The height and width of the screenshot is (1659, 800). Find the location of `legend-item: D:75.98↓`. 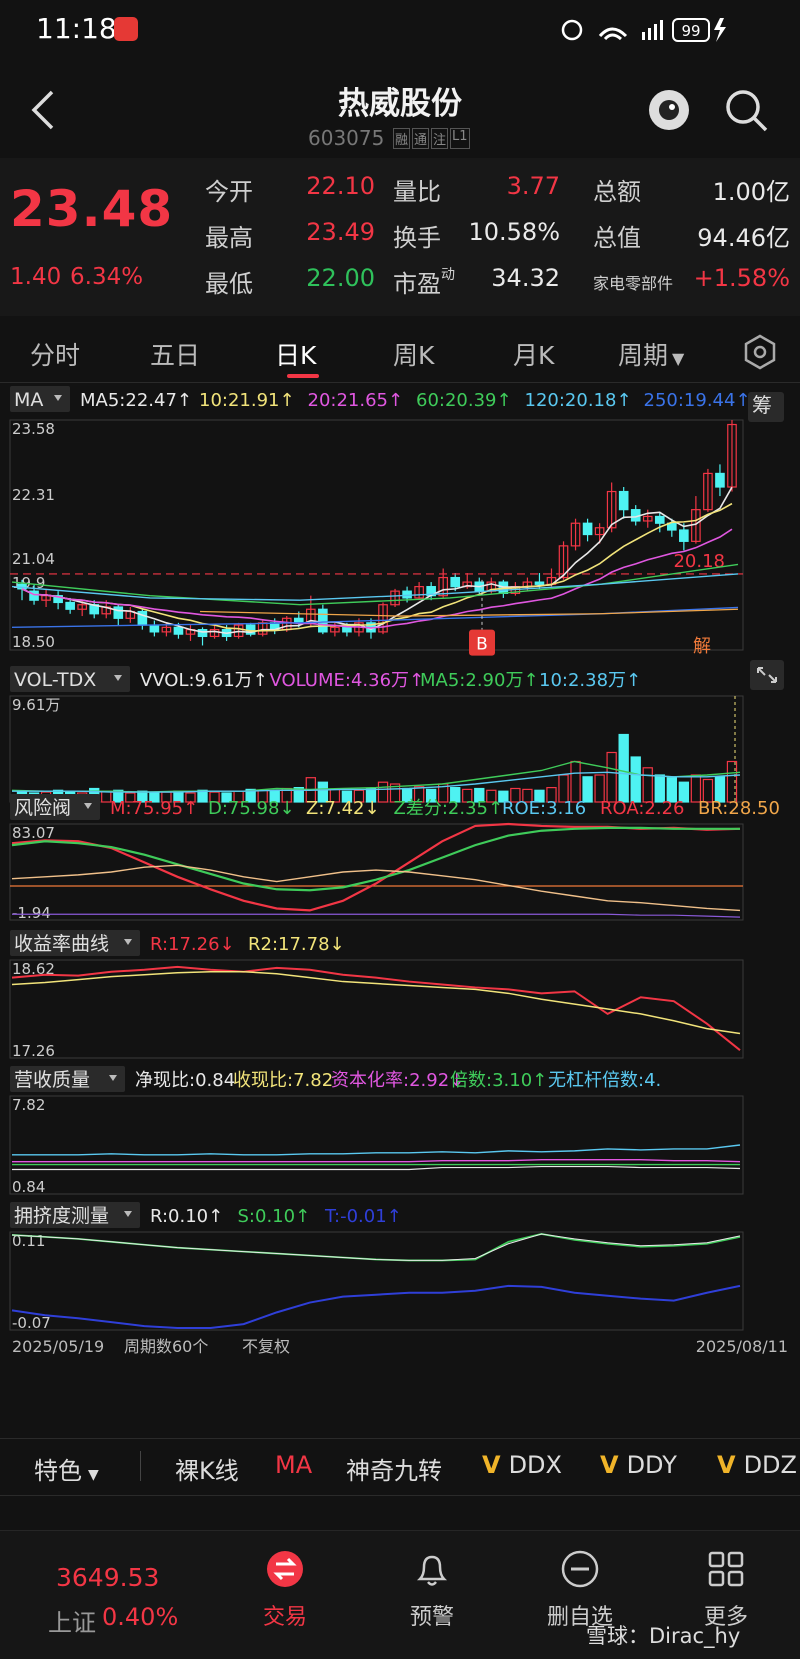

legend-item: D:75.98↓ is located at coordinates (251, 808).